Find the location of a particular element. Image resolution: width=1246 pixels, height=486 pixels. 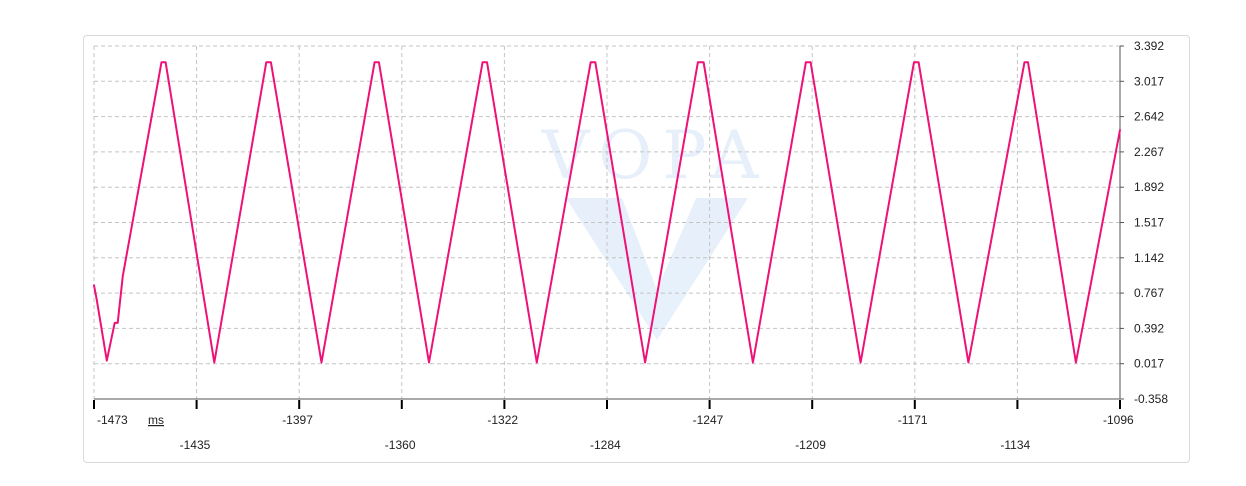

y-tick-label: 1.517 is located at coordinates (1149, 223).